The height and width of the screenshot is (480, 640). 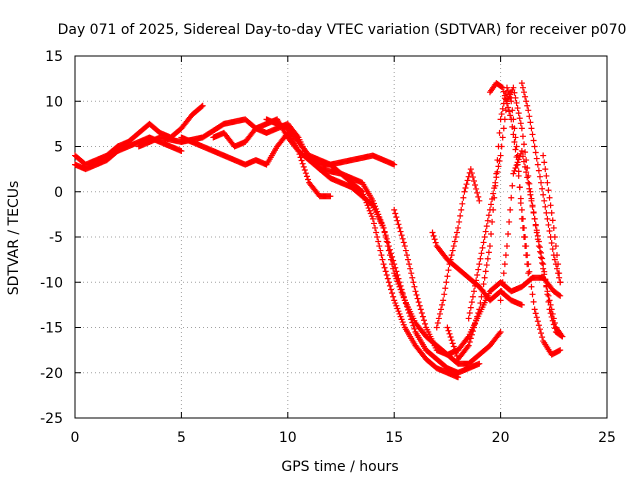 I want to click on x-tick-labels: 0 5 10 15 20 25, so click(x=343, y=438).